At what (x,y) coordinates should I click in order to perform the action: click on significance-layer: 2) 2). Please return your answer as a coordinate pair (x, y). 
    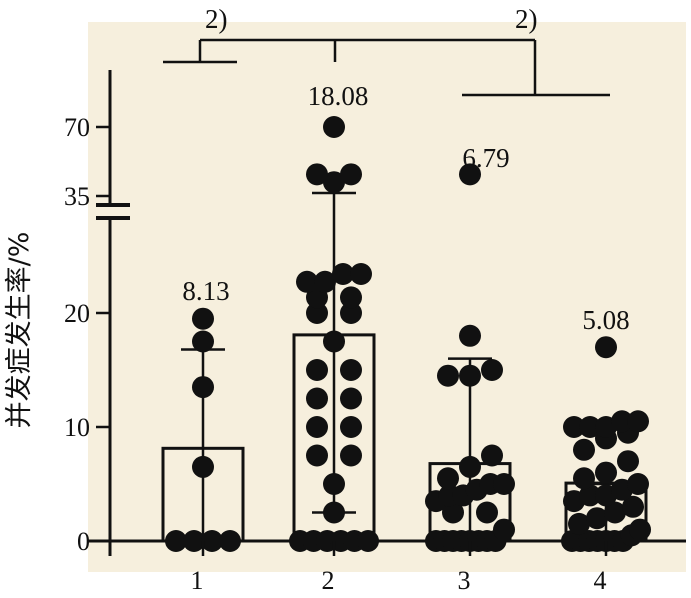
    Looking at the image, I should click on (386, 50).